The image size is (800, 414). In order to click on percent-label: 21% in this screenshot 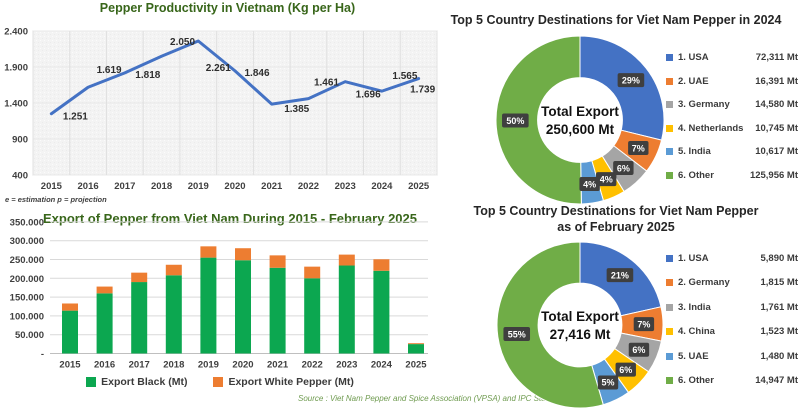, I will do `click(620, 275)`.